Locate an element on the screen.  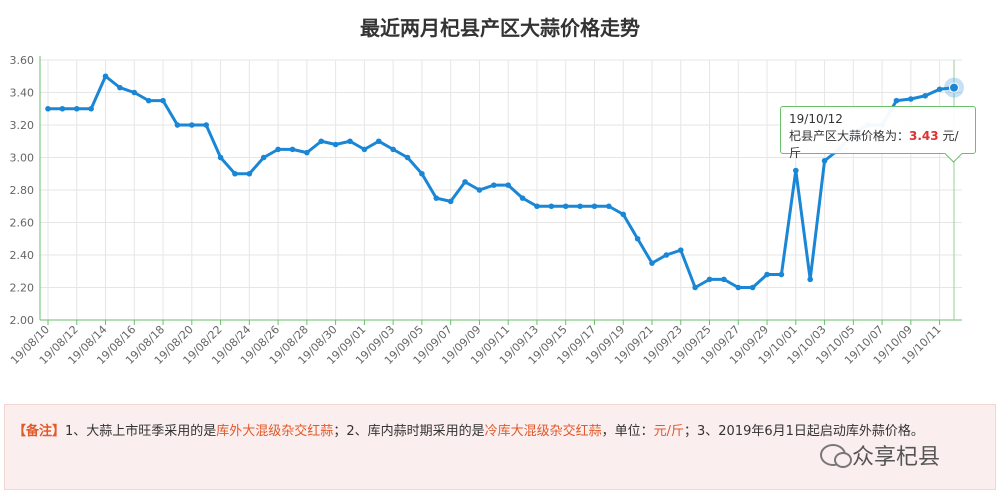
y-tick-label: 3.00 is located at coordinates (22, 158).